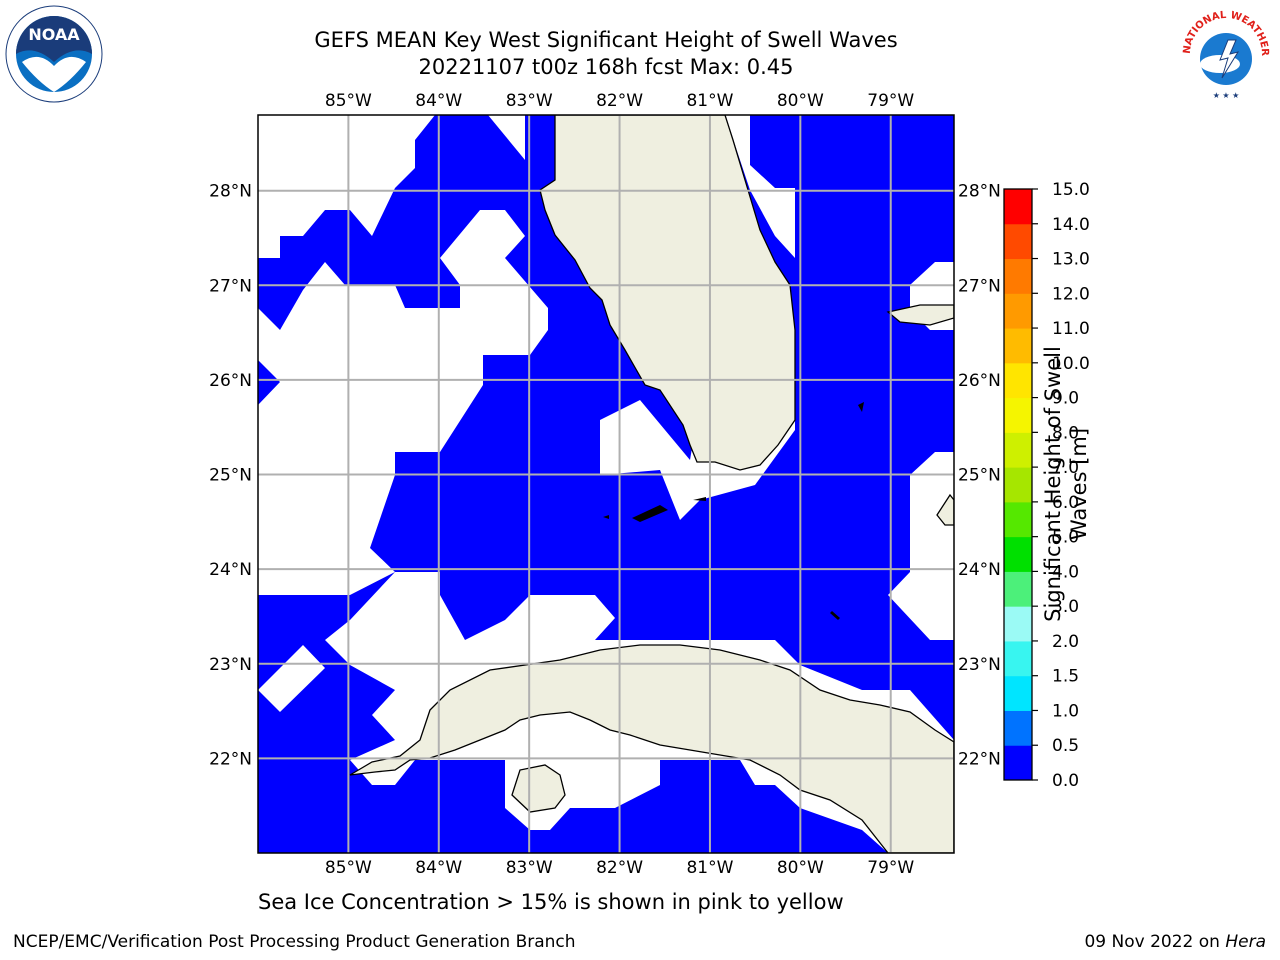 This screenshot has width=1280, height=960. Describe the element at coordinates (529, 868) in the screenshot. I see `lon-label-bottom: 83°W` at that location.